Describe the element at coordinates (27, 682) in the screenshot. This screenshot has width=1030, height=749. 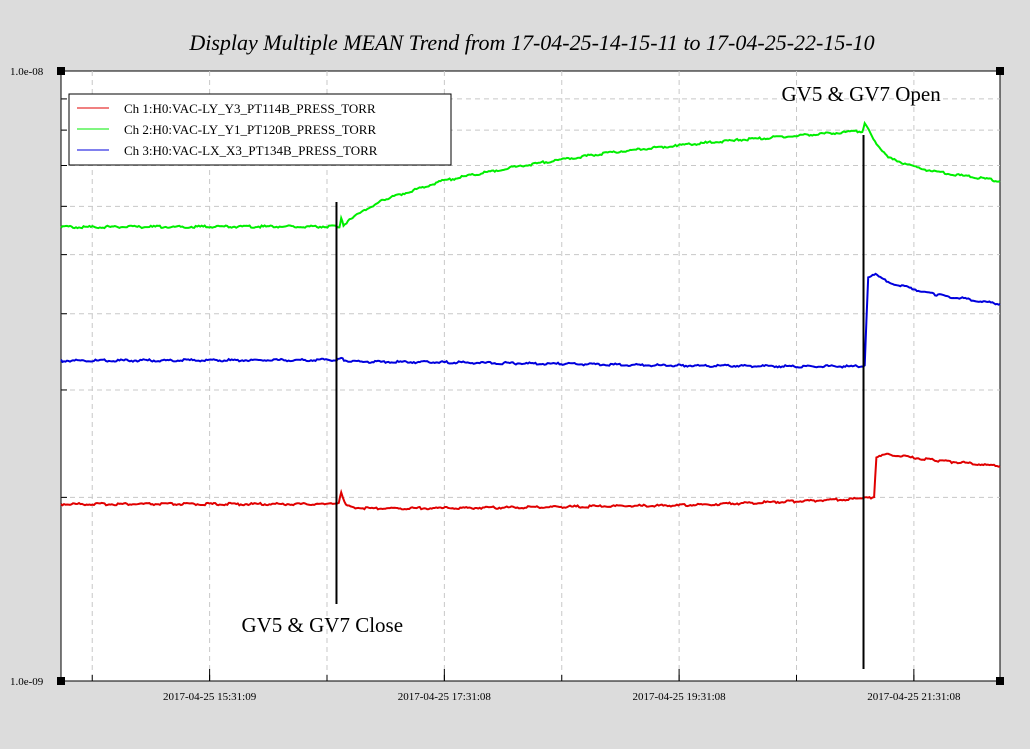
I see `y-tick-label-bottom: 1.0e-09` at that location.